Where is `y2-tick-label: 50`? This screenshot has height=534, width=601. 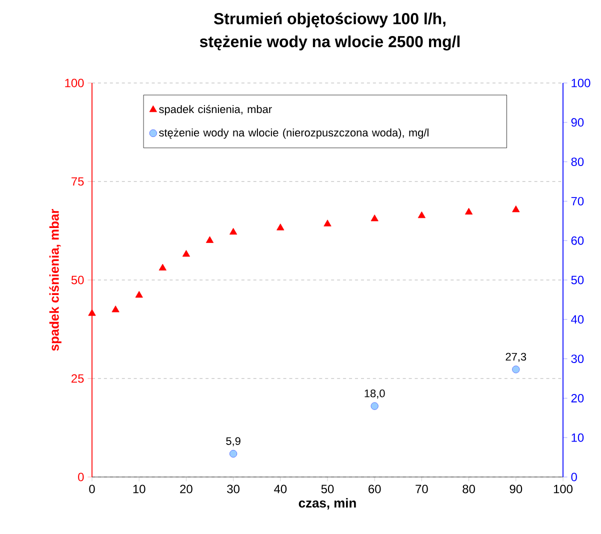 y2-tick-label: 50 is located at coordinates (577, 280).